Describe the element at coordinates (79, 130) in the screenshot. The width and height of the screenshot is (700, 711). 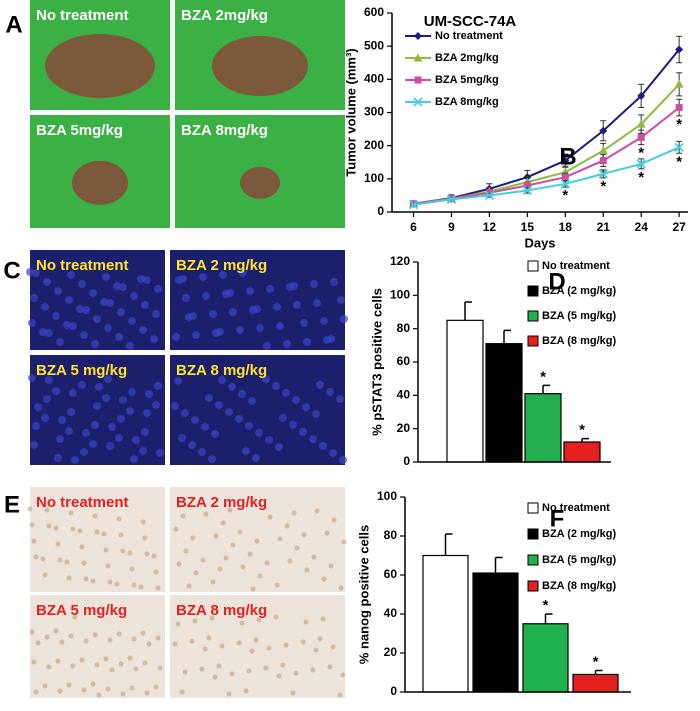
I see `tile-label: BZA 5mg/kg` at that location.